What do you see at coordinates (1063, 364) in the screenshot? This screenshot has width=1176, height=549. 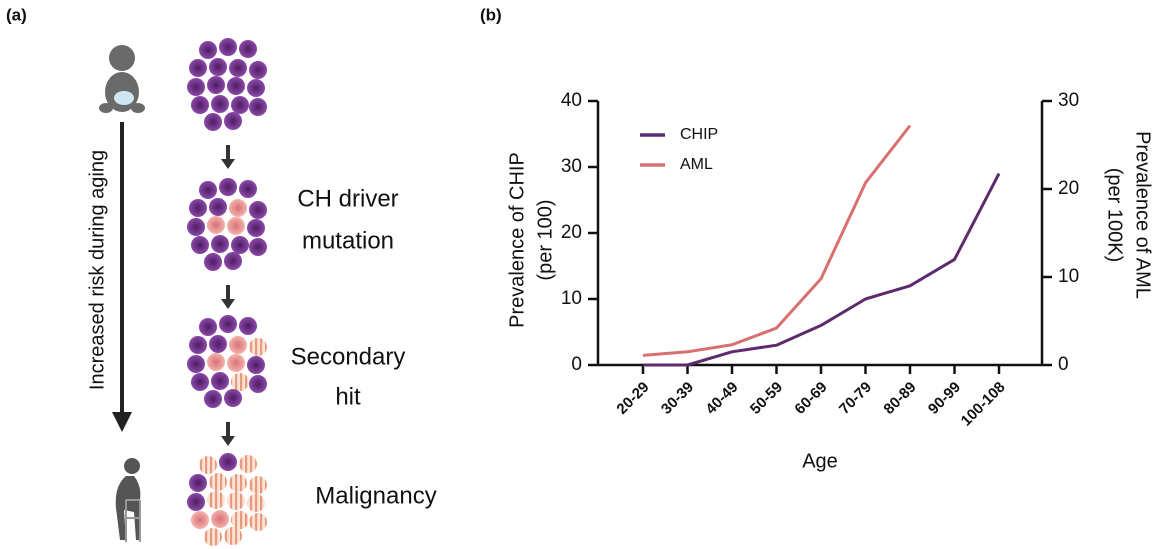 I see `y2-tick-label: 0` at bounding box center [1063, 364].